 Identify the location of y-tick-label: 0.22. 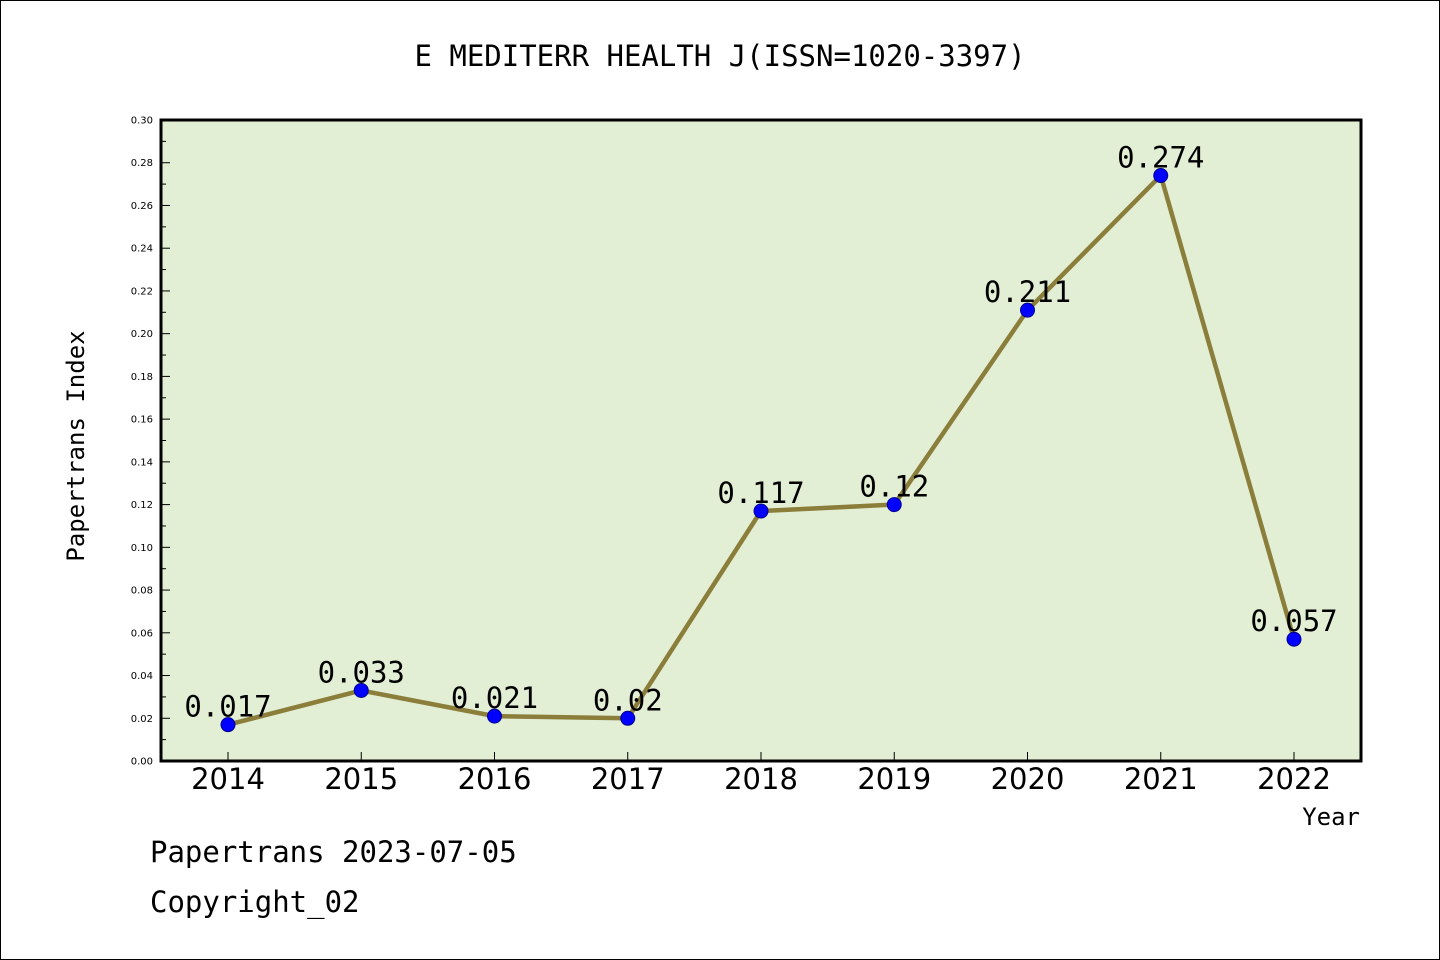
(142, 291).